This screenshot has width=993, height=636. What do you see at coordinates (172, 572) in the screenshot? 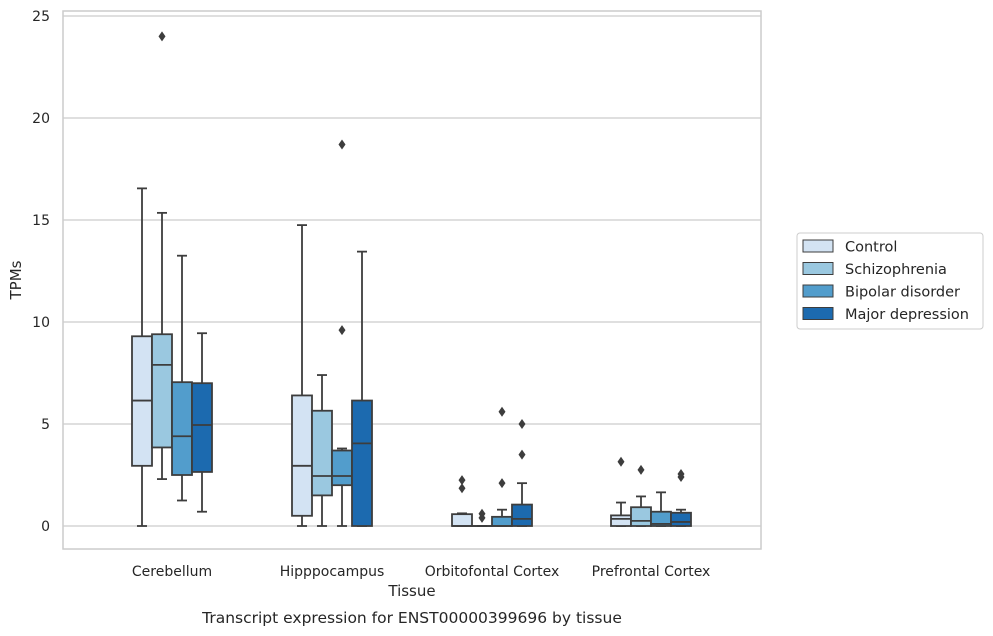
I see `x-tick-label: Cerebellum` at bounding box center [172, 572].